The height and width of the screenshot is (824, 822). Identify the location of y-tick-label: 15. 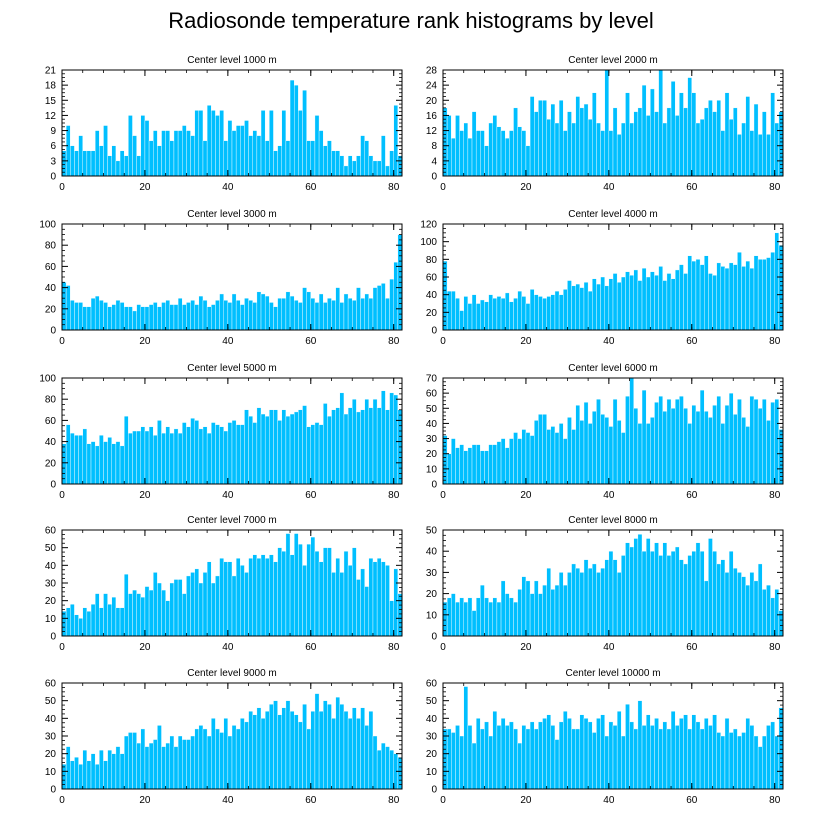
(51, 101).